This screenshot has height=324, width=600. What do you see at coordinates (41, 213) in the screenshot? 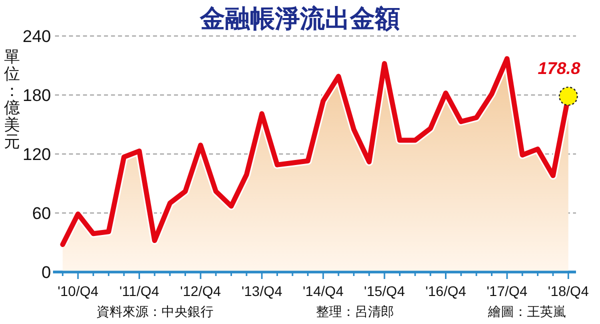
I see `y-tick-label: 60` at bounding box center [41, 213].